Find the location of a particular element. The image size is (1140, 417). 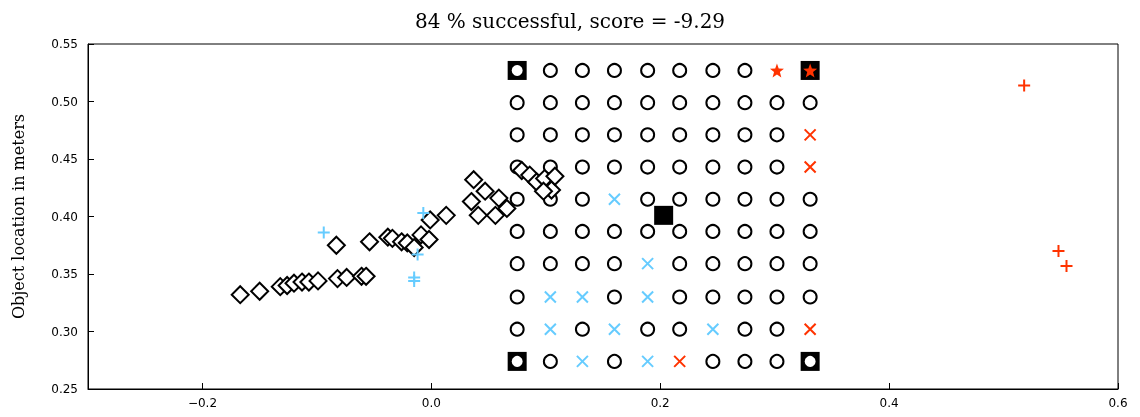

x-tick-label: 0.0 is located at coordinates (431, 403).